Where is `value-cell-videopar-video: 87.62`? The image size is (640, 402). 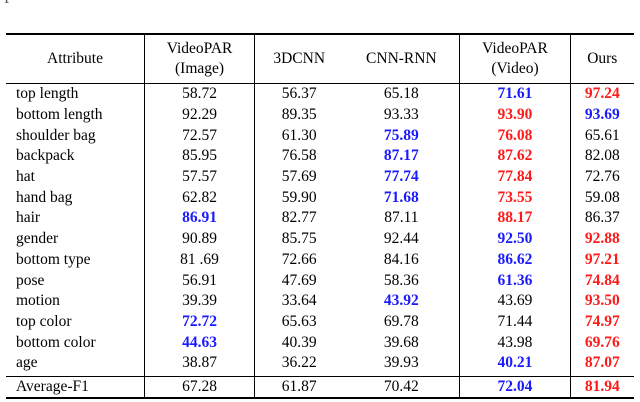
value-cell-videopar-video: 87.62 is located at coordinates (515, 156).